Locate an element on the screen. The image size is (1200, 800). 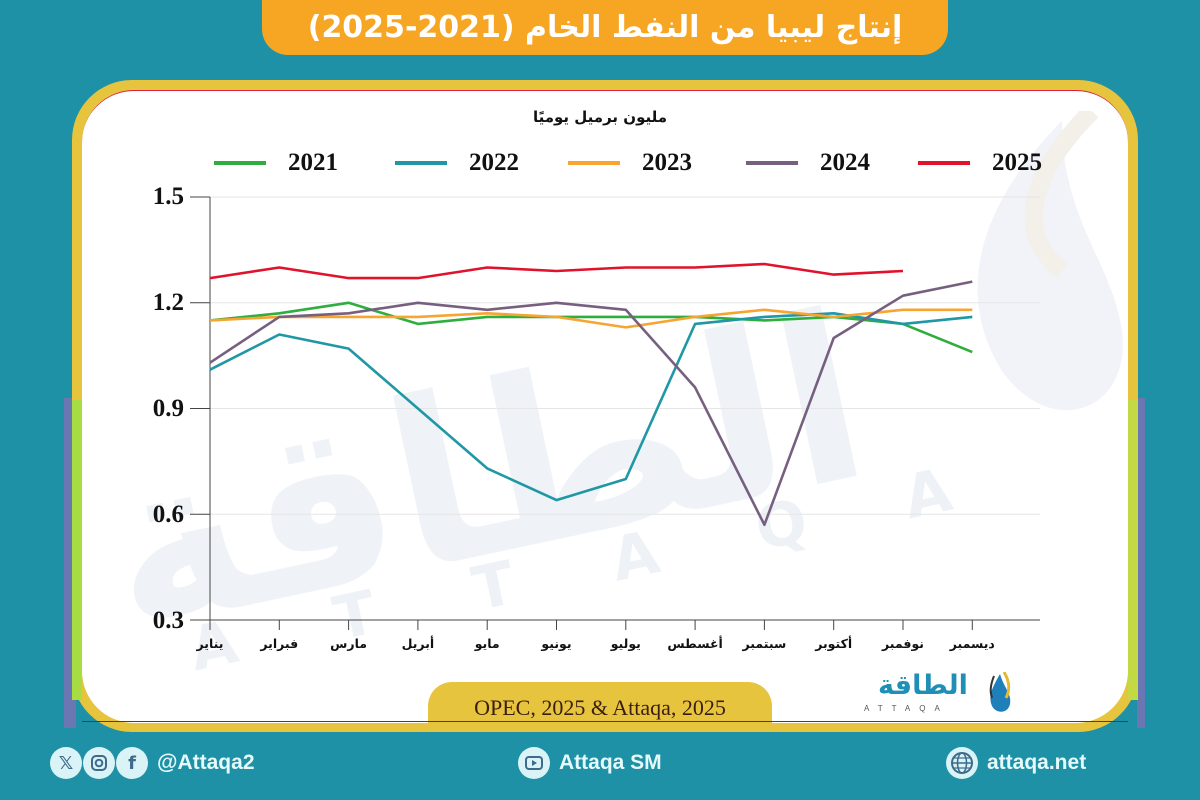
page-title: إنتاج ليبيا من النفط الخام (2021-2025) is located at coordinates (605, 27).